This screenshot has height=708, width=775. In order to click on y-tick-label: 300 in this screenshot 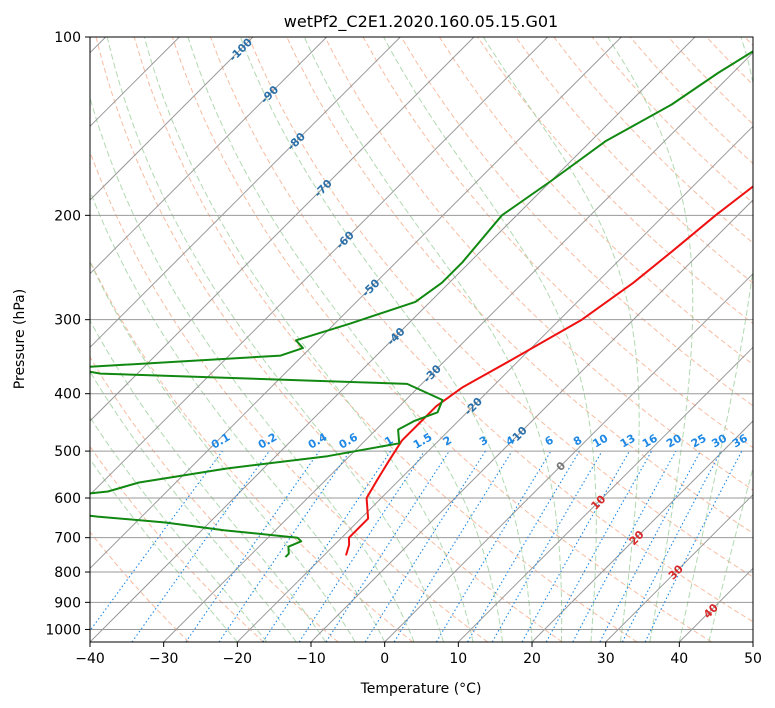, I will do `click(67, 321)`.